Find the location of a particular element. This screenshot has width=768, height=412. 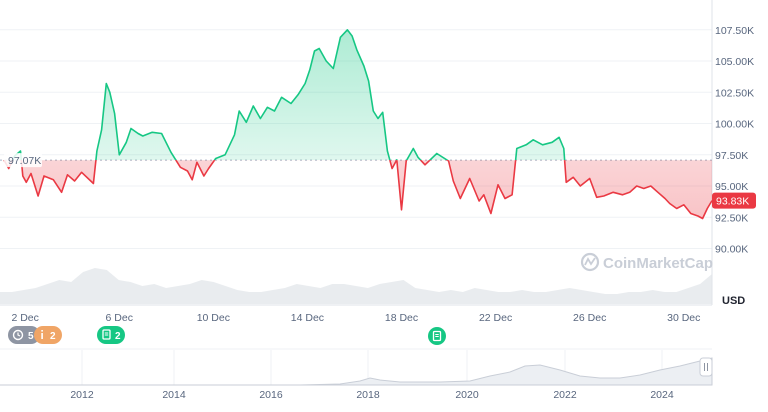

x-tick-label: 22 Dec is located at coordinates (495, 318).